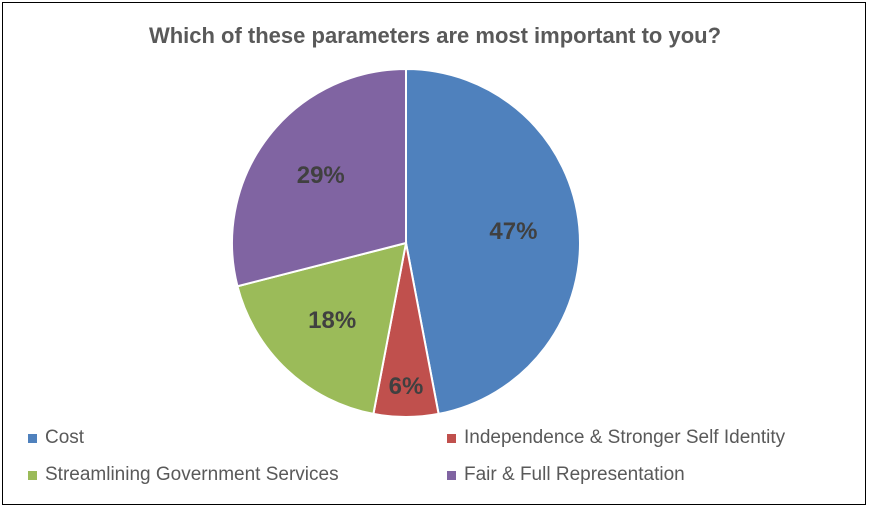 The height and width of the screenshot is (509, 870). What do you see at coordinates (625, 437) in the screenshot?
I see `legend-label-independence: Independence & Stronger Self Identity` at bounding box center [625, 437].